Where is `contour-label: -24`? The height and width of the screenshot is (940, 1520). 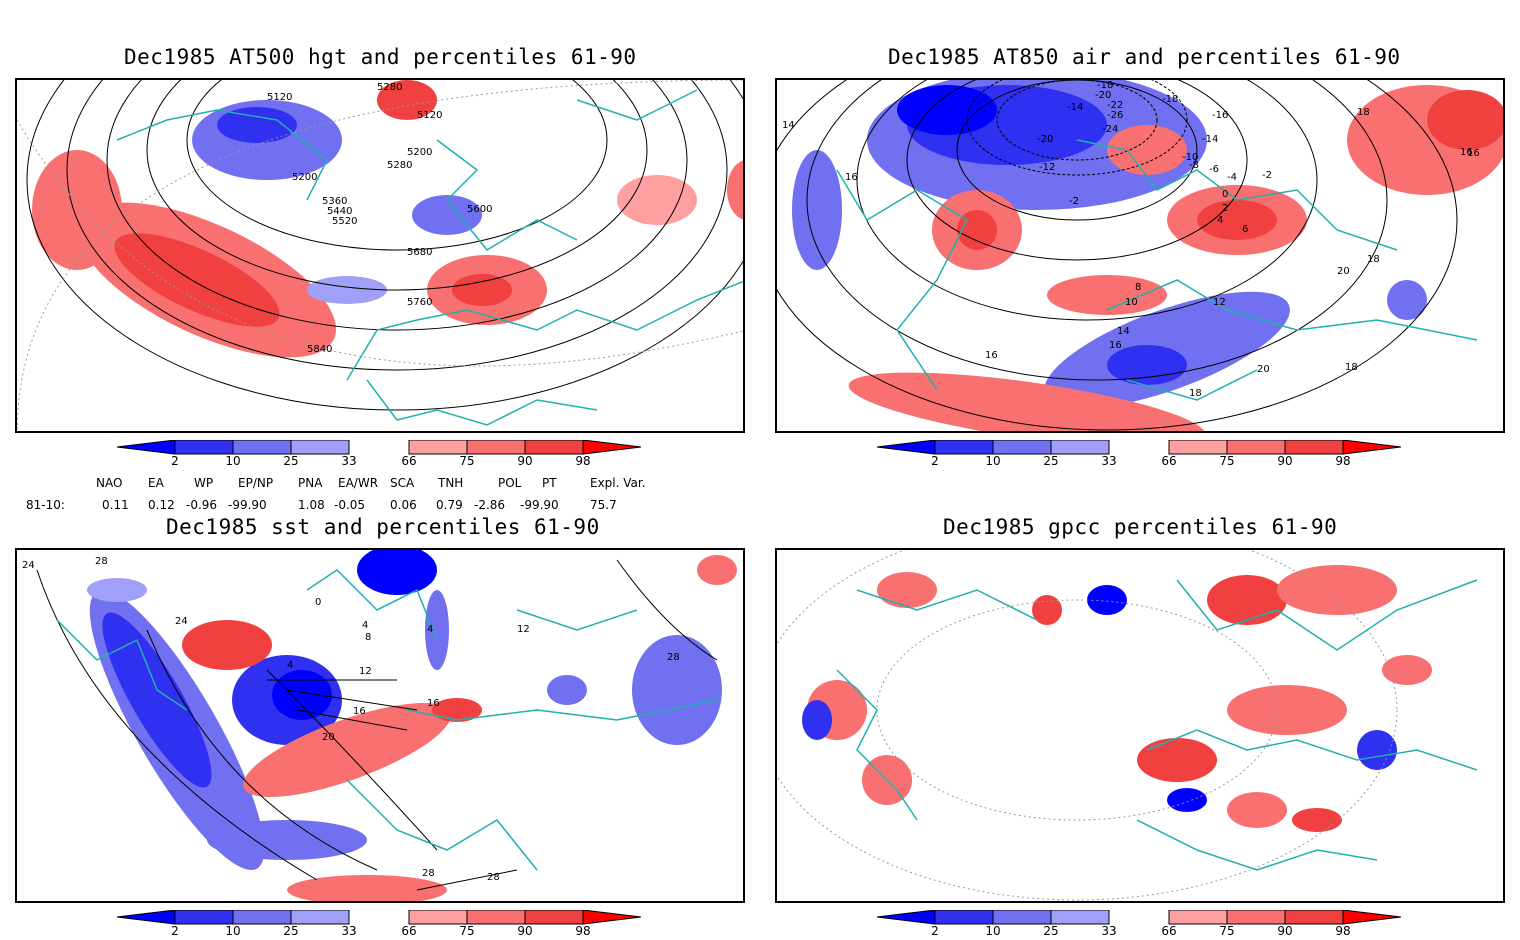 contour-label: -24 is located at coordinates (1110, 129).